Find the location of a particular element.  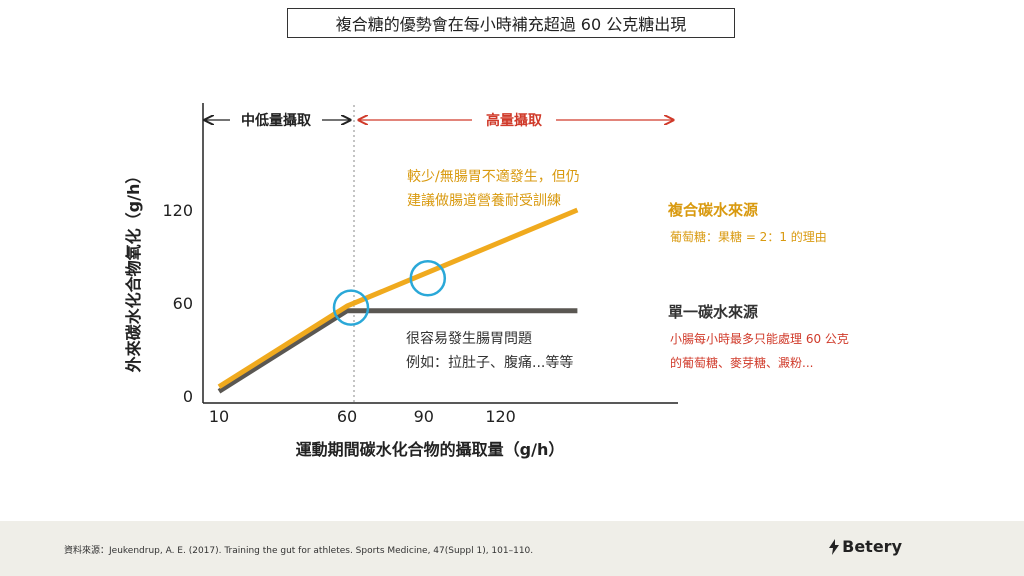

y-tick-0: 0 is located at coordinates (188, 396).